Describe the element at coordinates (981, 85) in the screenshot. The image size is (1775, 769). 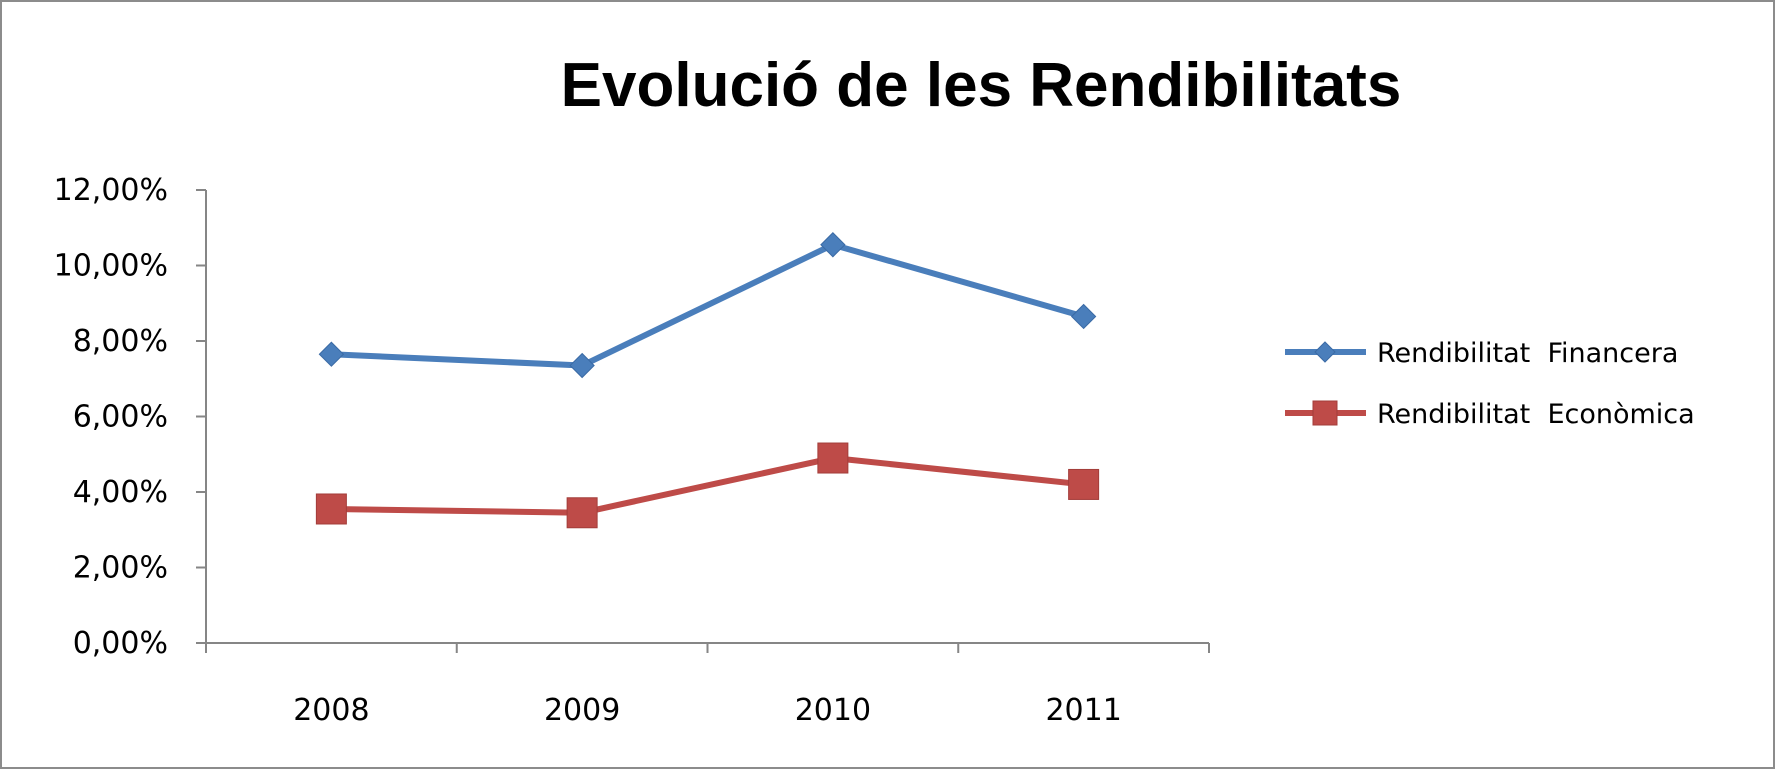
I see `chart-title: Evolució de les Rendibilitats` at that location.